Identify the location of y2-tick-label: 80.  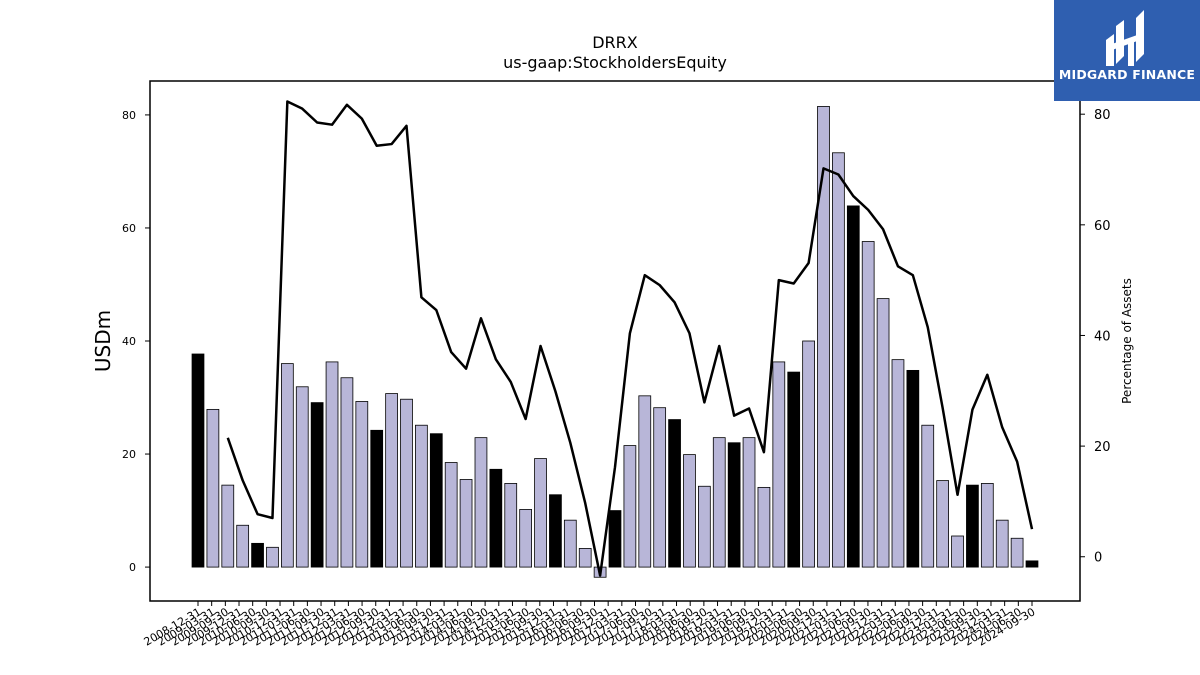
(1102, 115).